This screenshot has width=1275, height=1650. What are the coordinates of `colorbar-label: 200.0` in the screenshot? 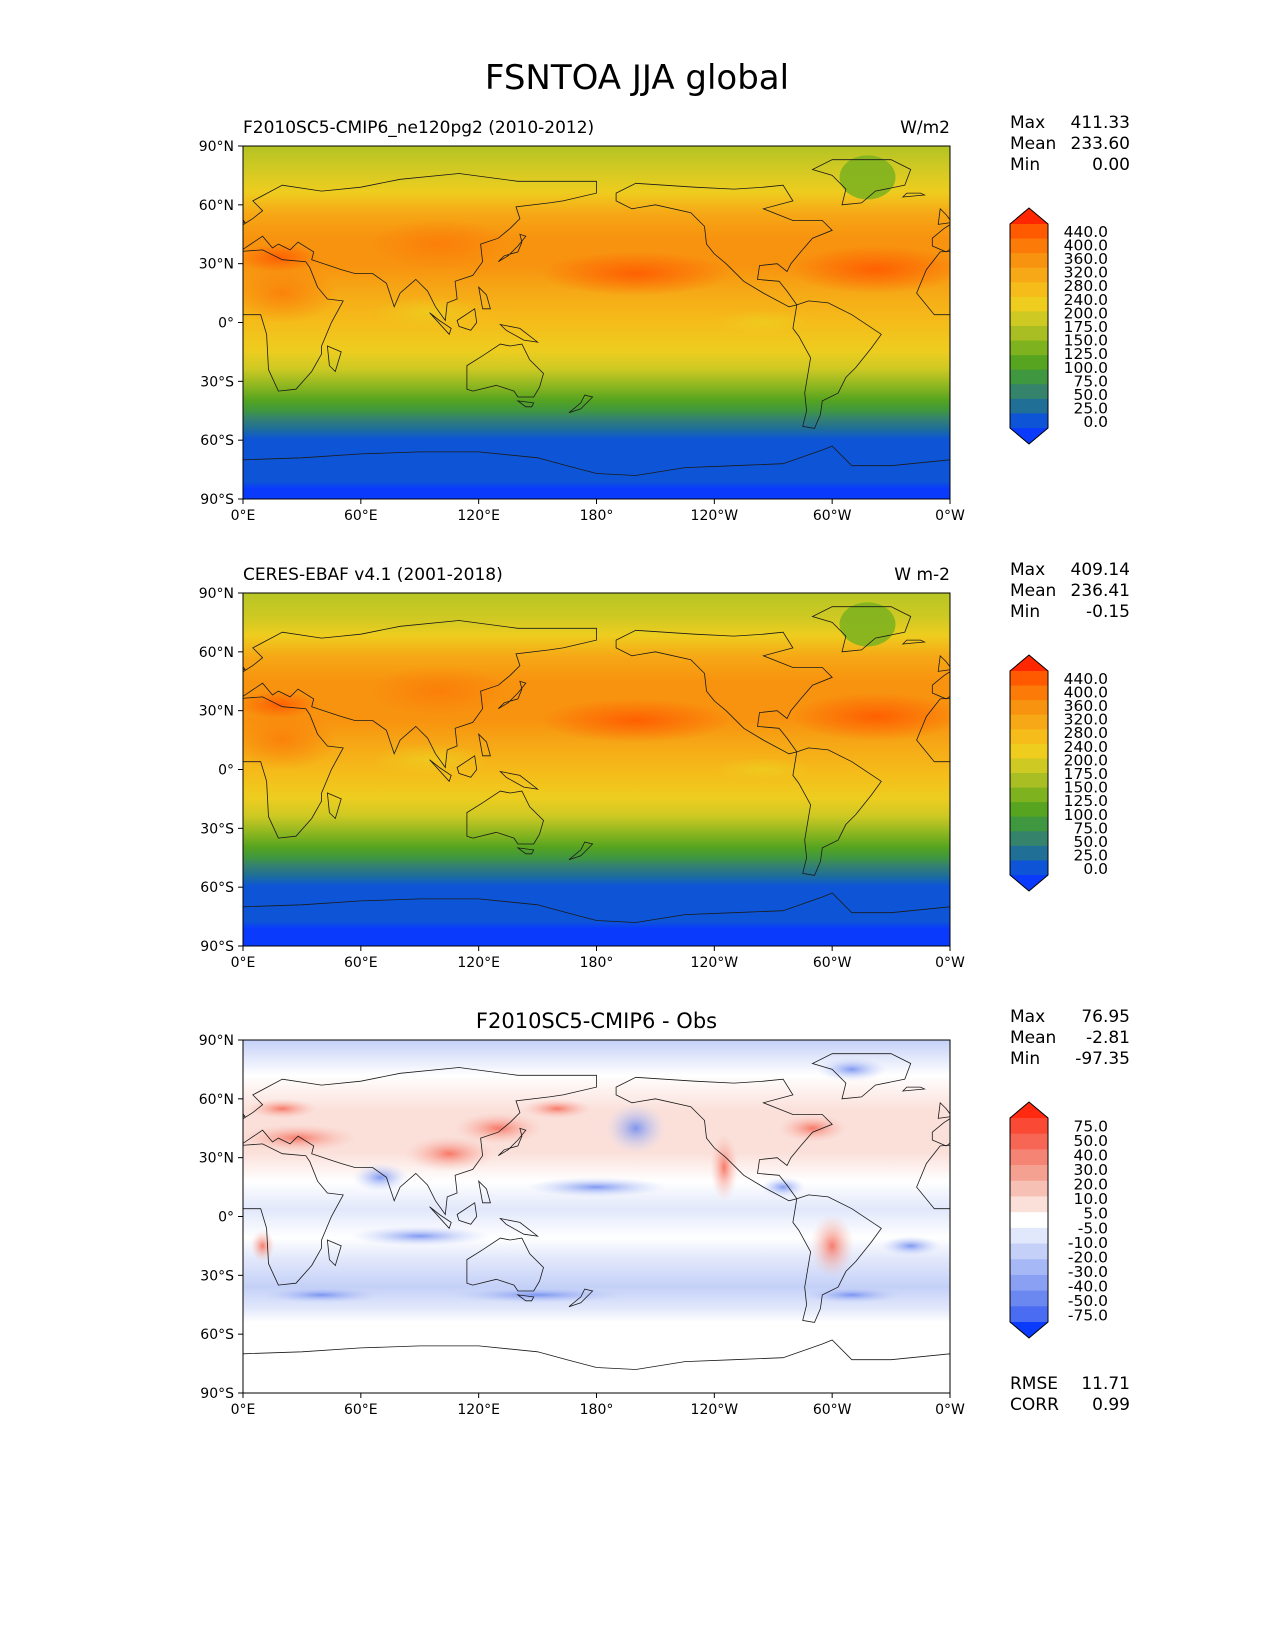 It's located at (1086, 313).